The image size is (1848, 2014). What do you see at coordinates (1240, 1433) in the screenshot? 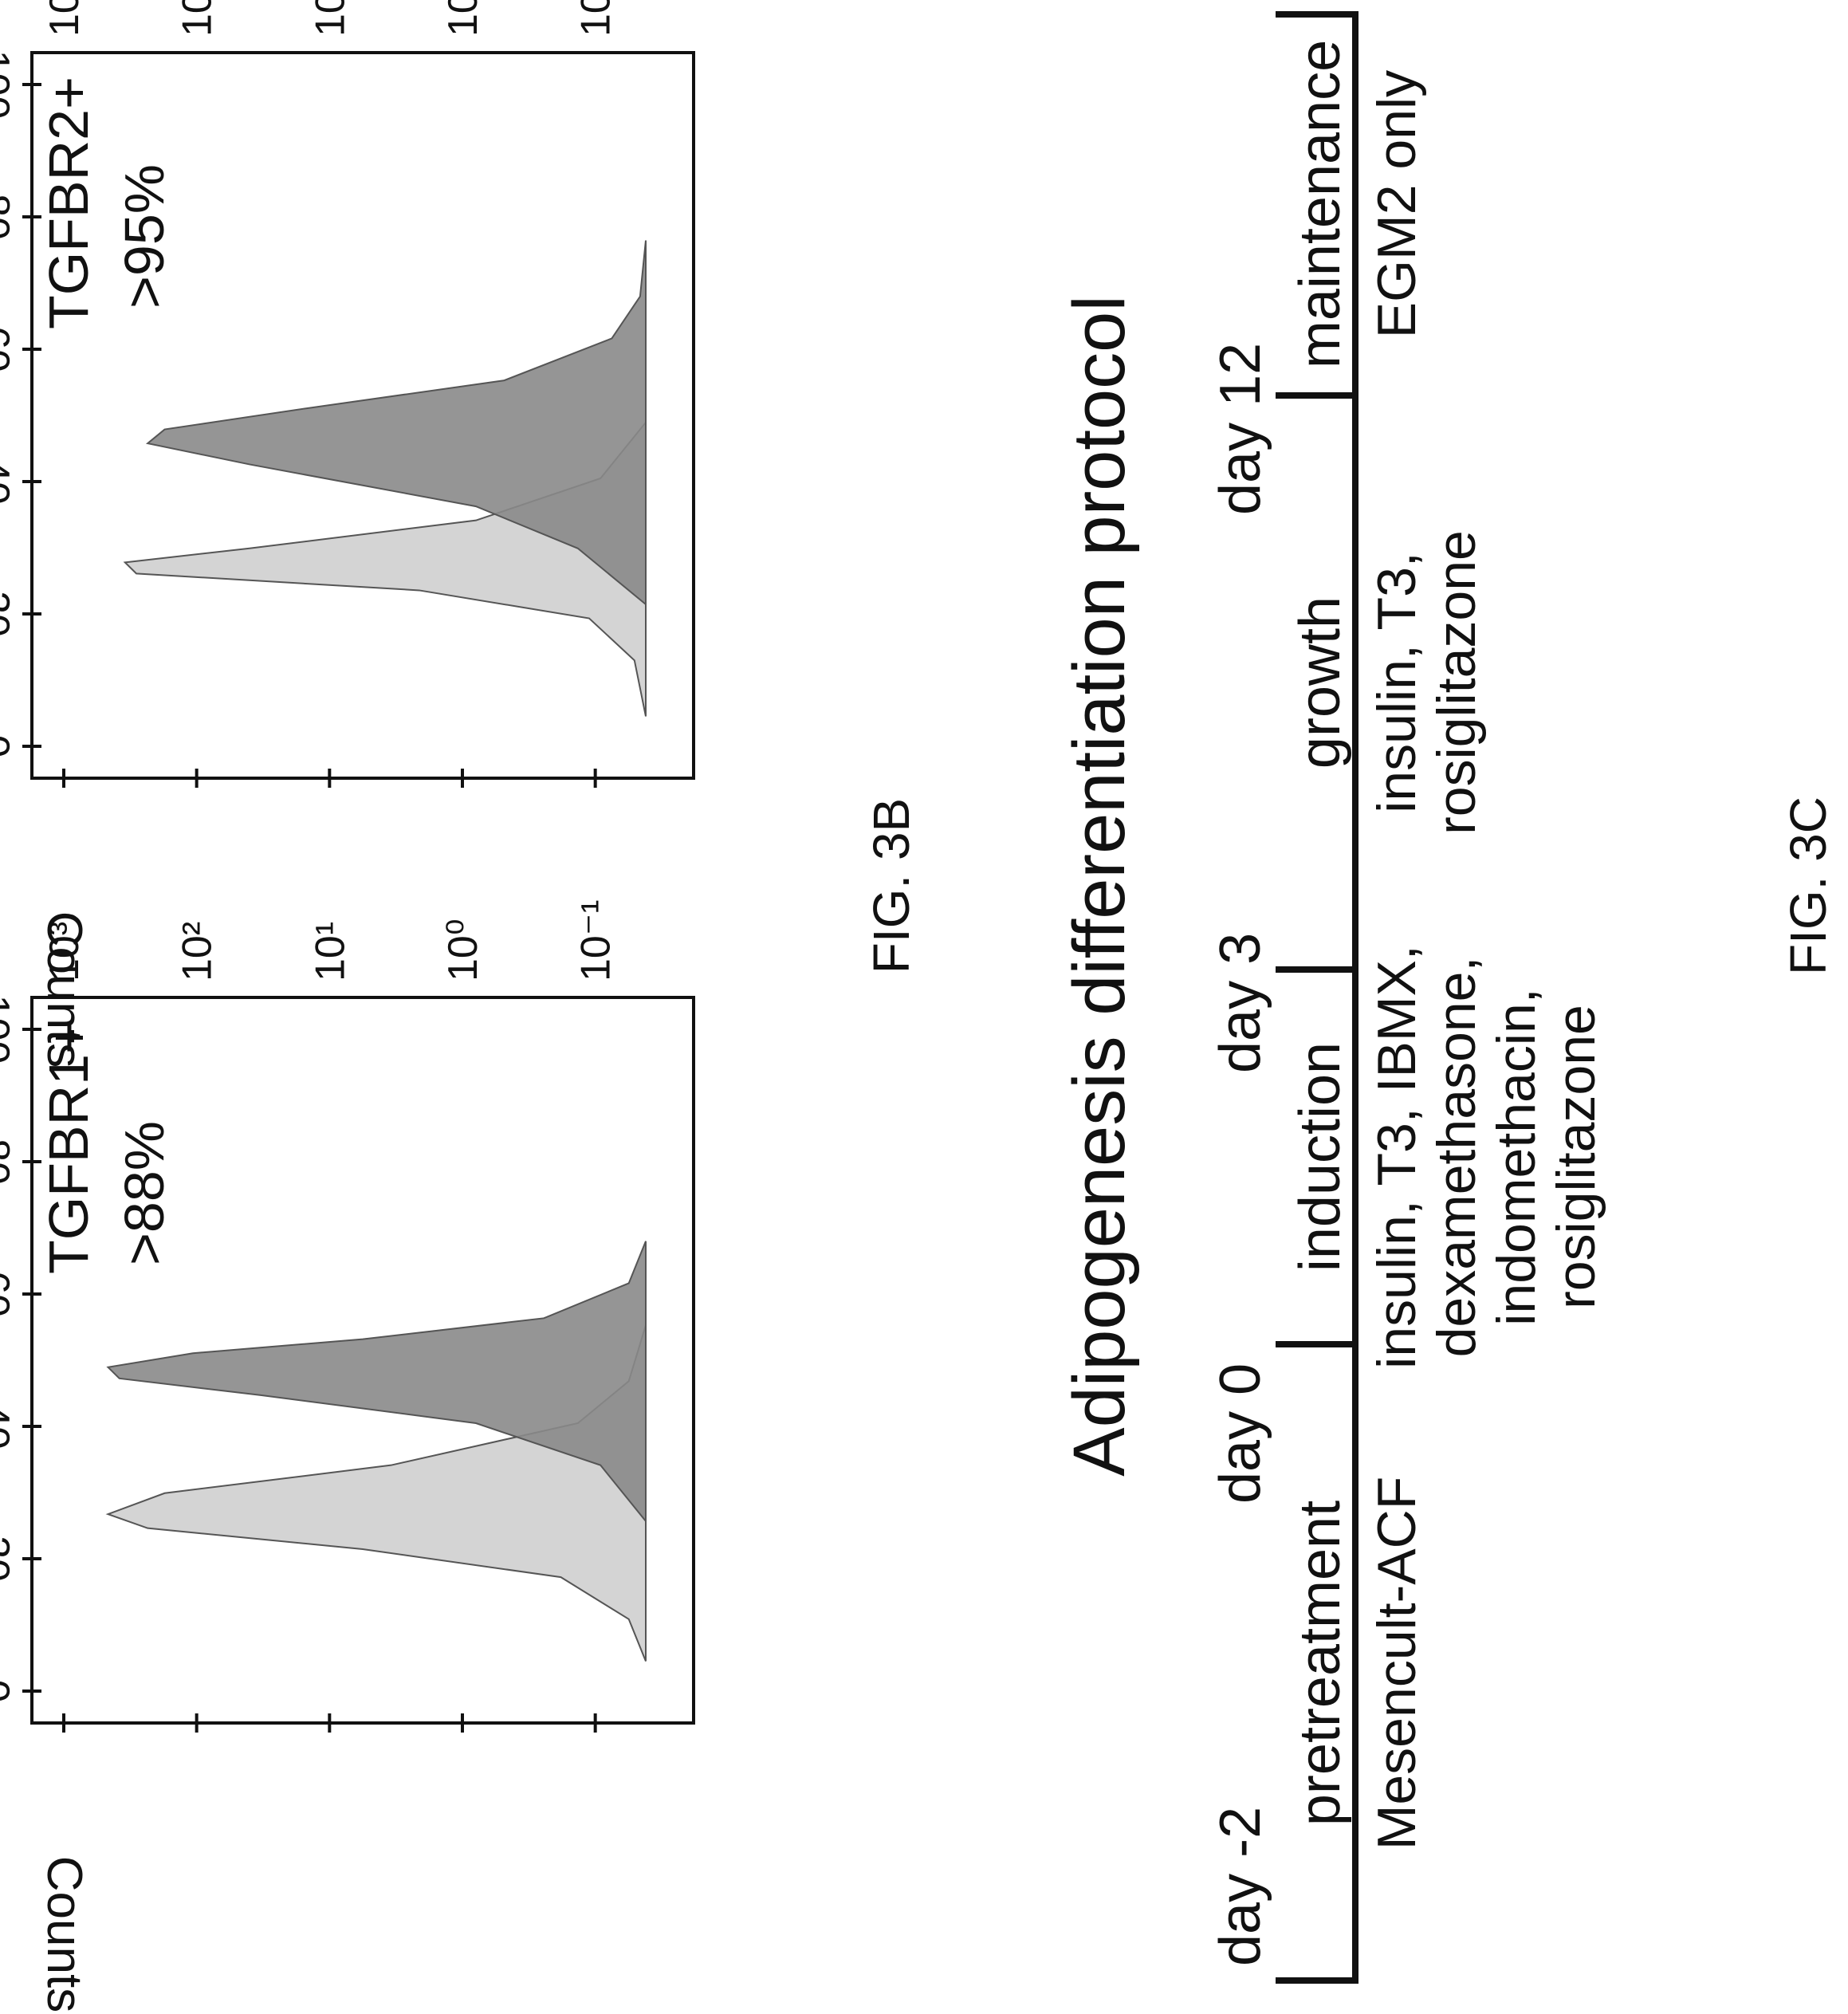
I see `day-label: day 0` at bounding box center [1240, 1433].